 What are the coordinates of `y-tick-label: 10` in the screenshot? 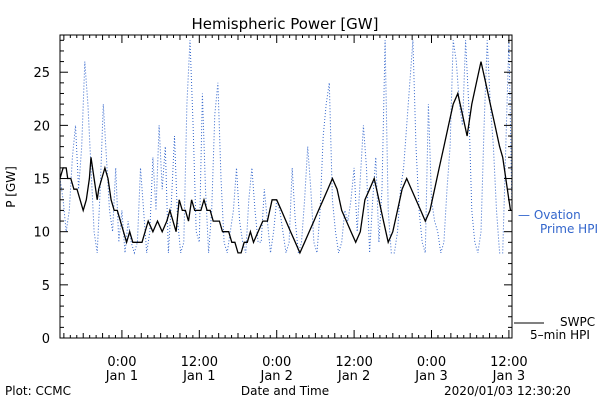 It's located at (41, 233).